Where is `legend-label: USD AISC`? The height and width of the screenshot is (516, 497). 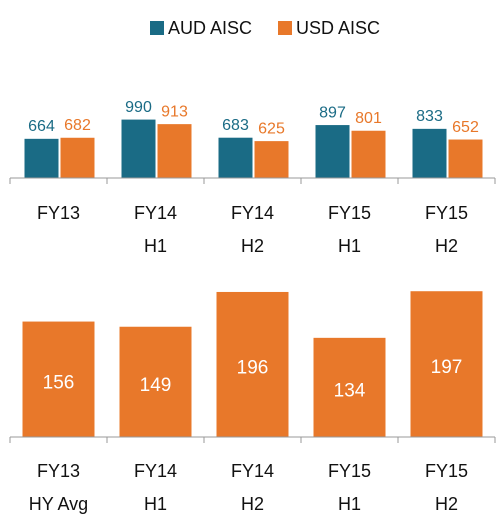 legend-label: USD AISC is located at coordinates (338, 28).